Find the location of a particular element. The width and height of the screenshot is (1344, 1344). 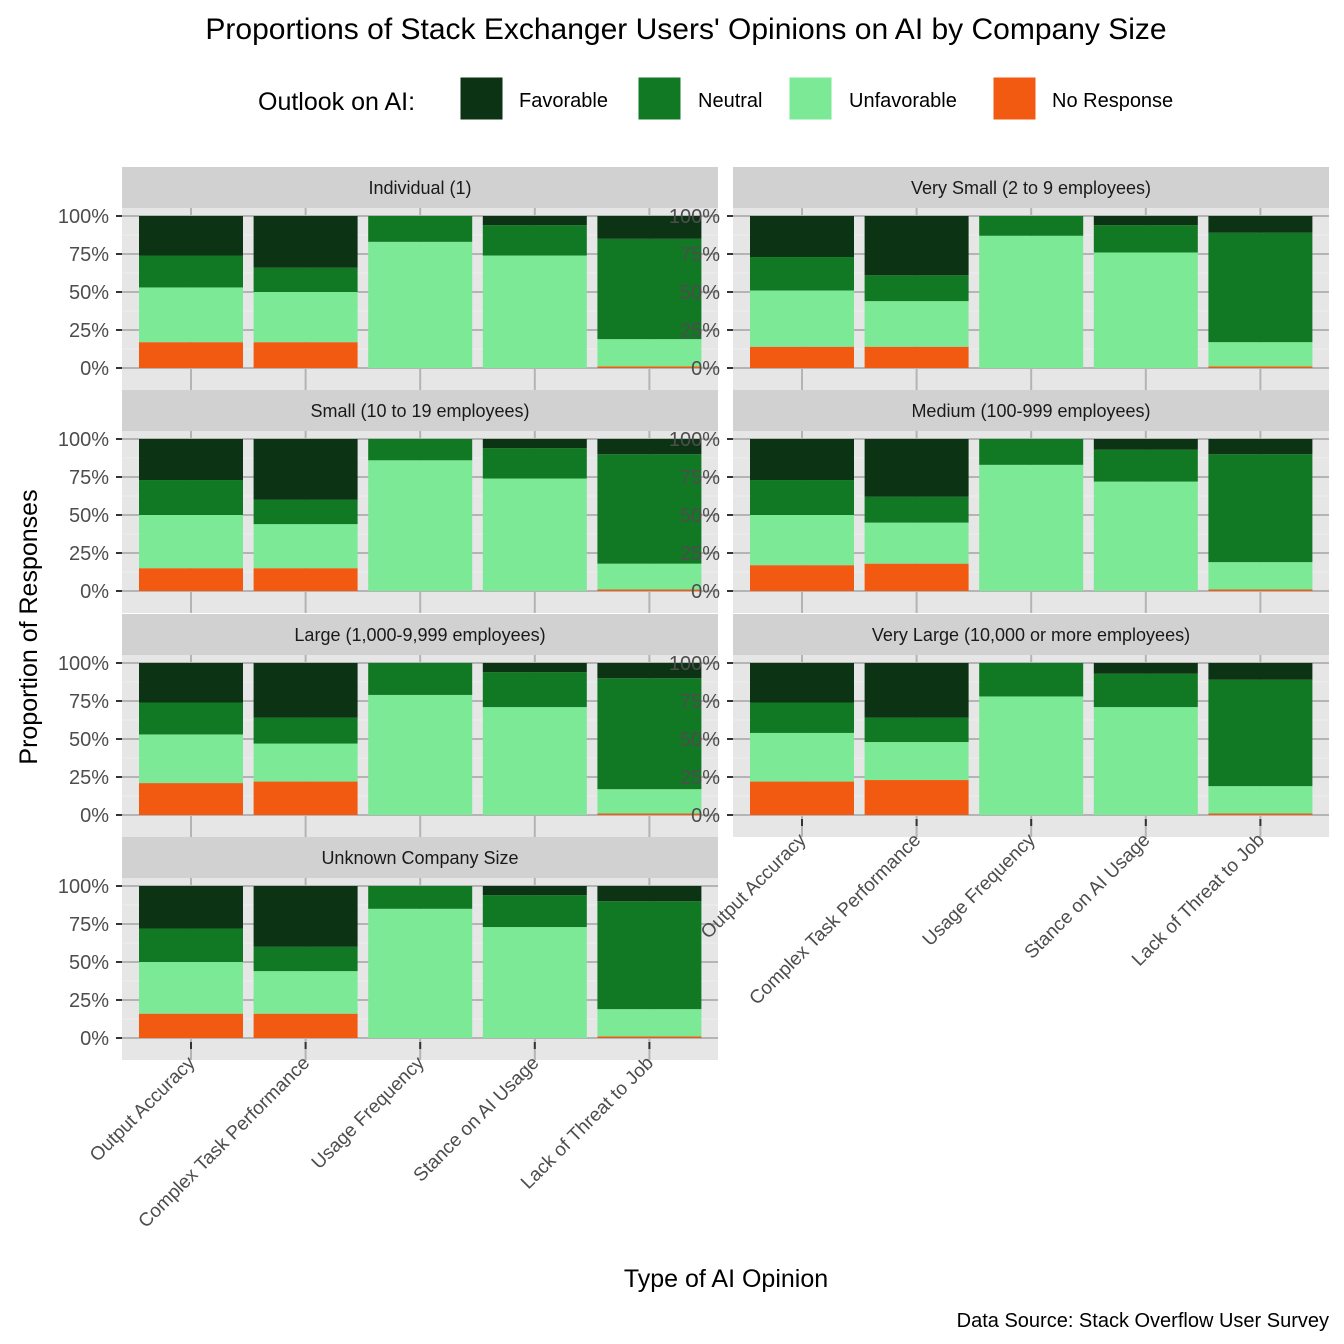

panel-strip-label: Unknown Company Size is located at coordinates (419, 858).